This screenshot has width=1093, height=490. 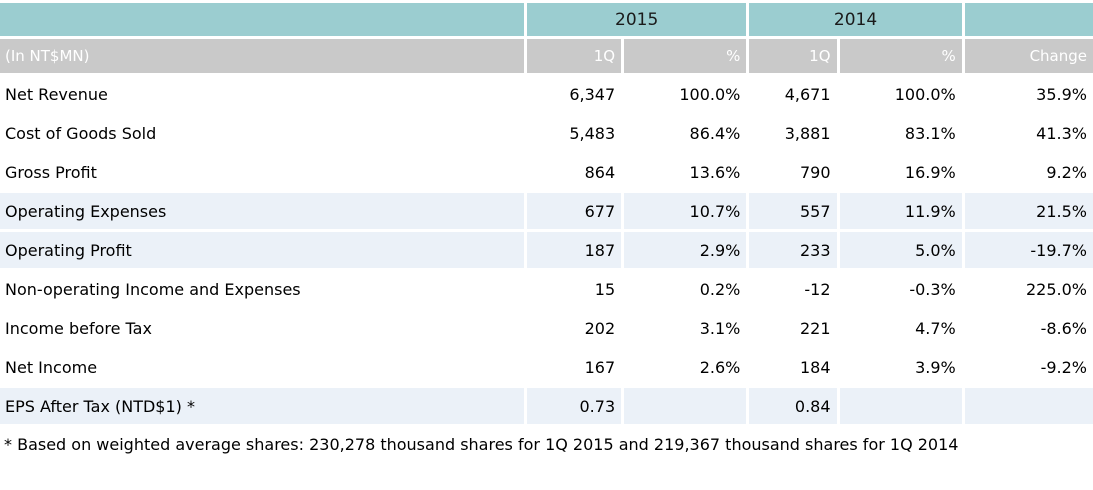 What do you see at coordinates (574, 94) in the screenshot?
I see `value-1q-2015: 6,347` at bounding box center [574, 94].